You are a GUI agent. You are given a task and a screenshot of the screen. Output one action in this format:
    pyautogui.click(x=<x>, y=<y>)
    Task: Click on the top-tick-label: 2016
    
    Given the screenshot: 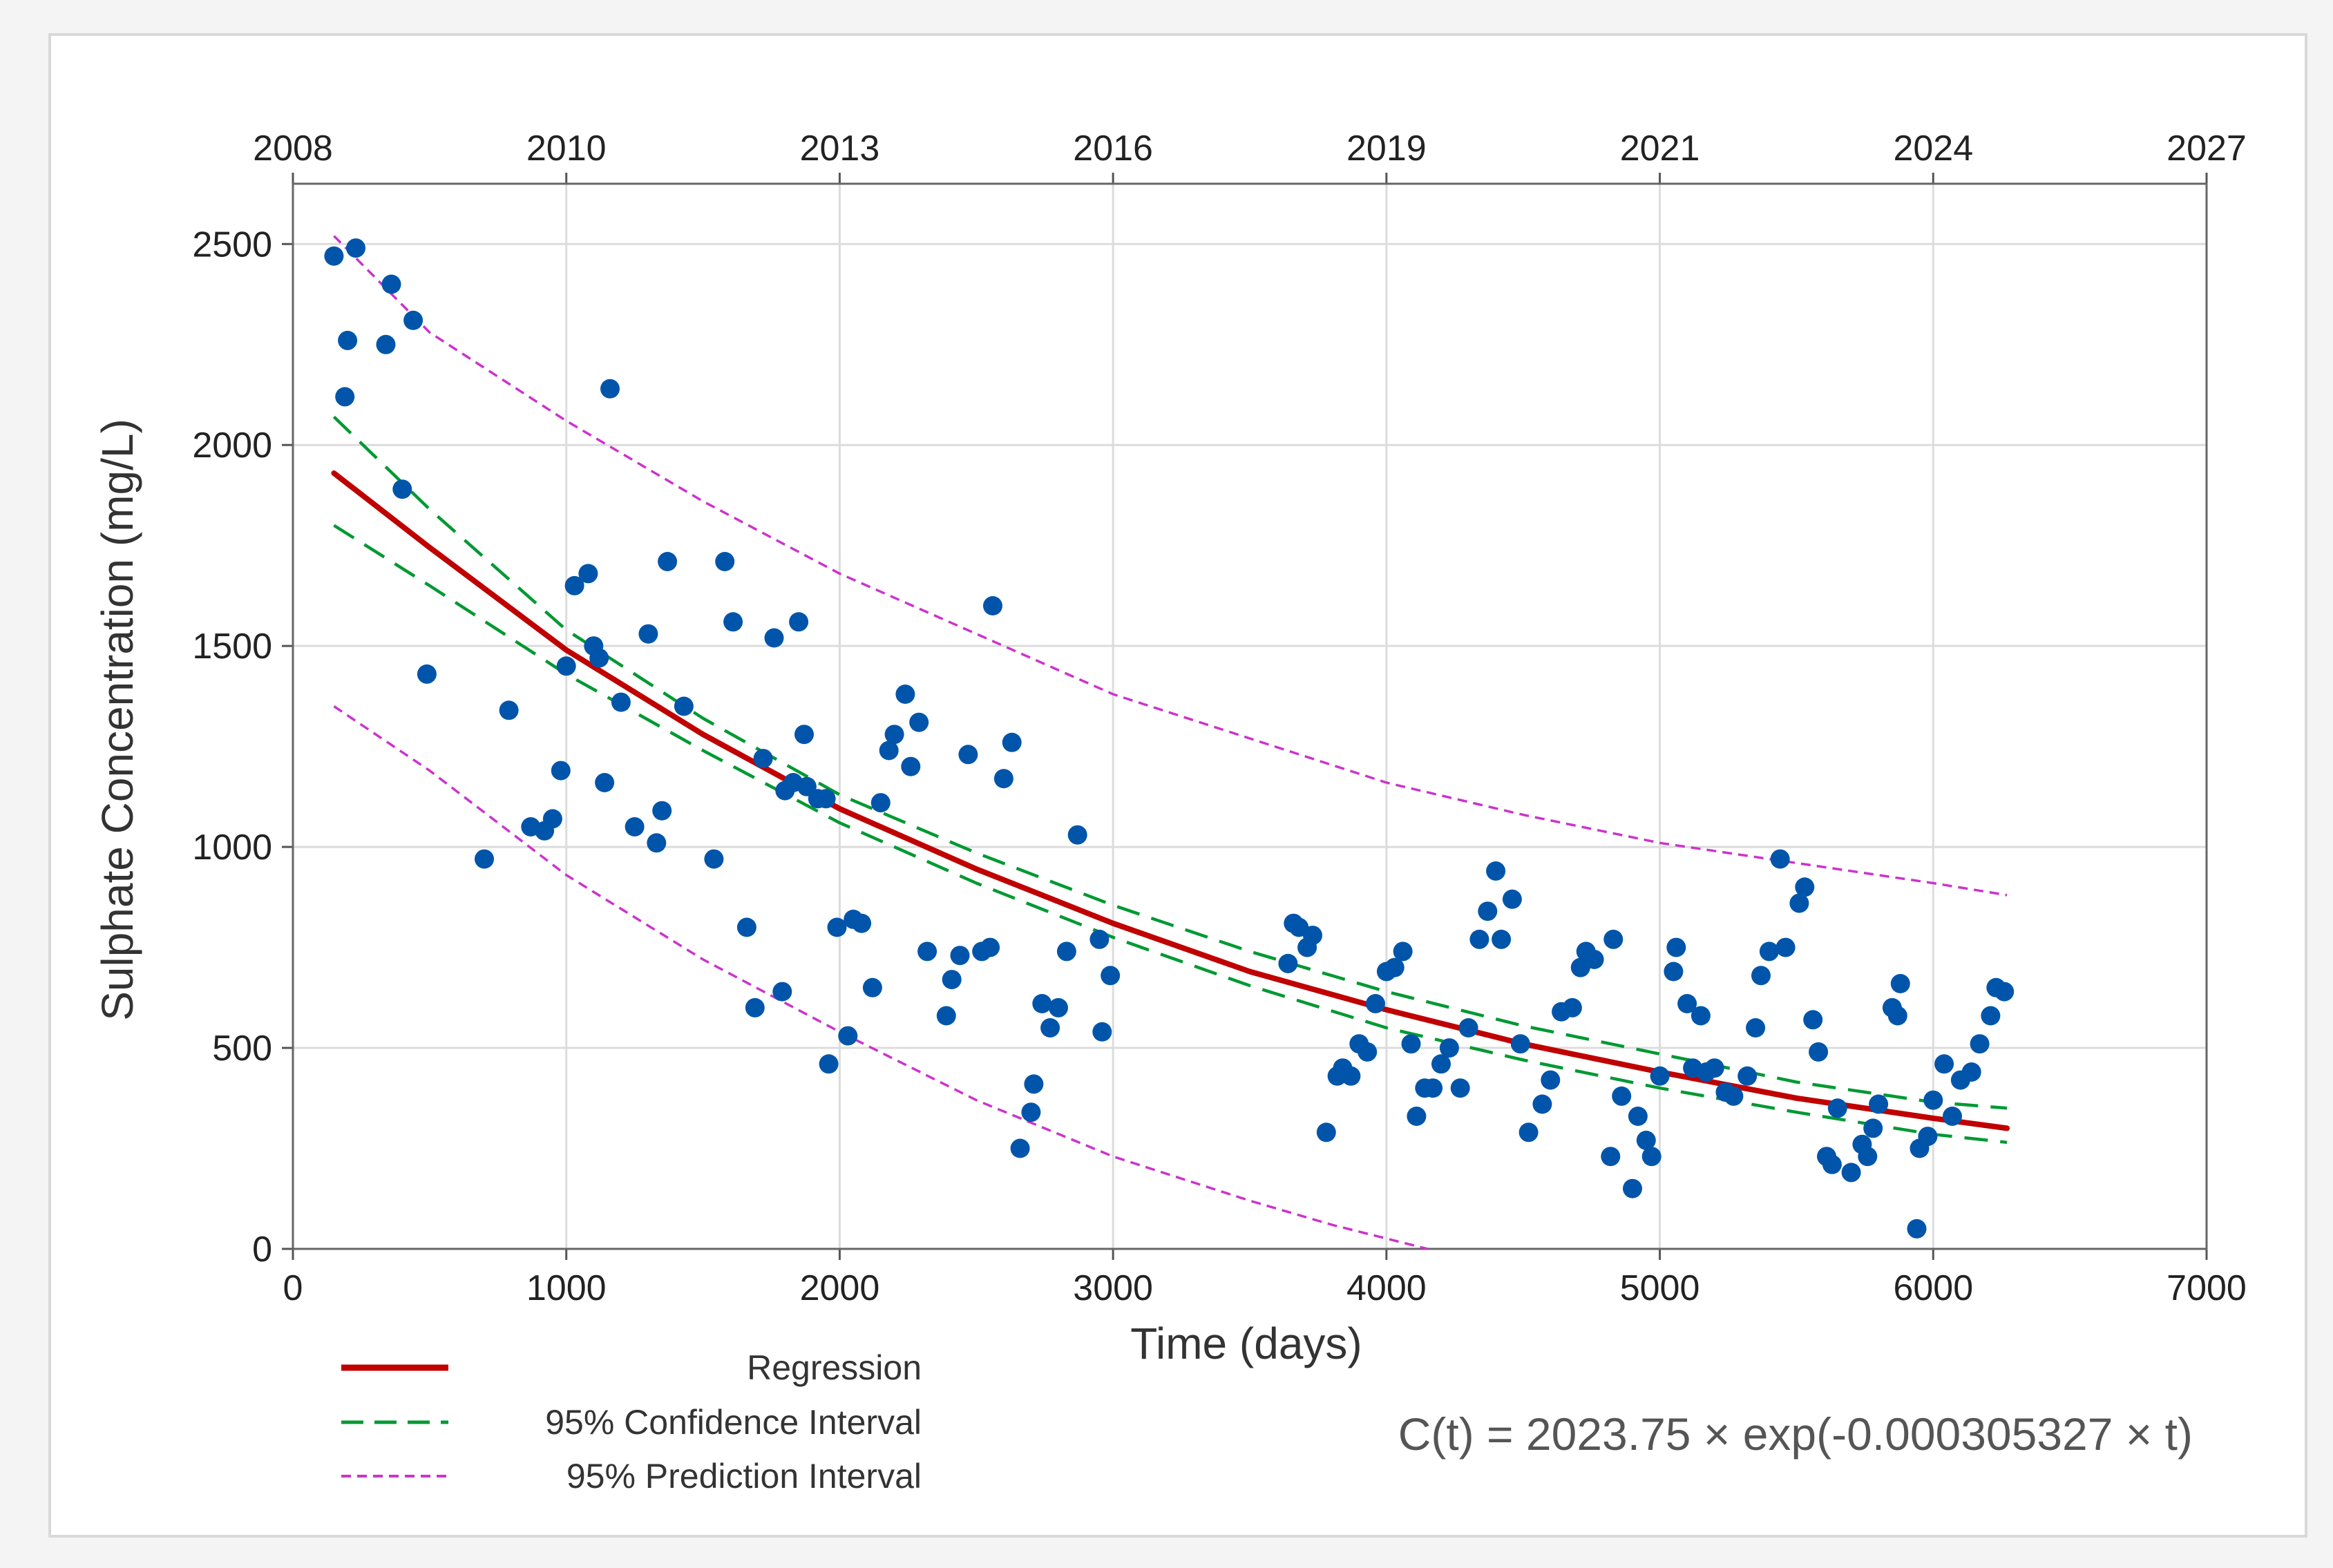 What is the action you would take?
    pyautogui.click(x=1113, y=148)
    